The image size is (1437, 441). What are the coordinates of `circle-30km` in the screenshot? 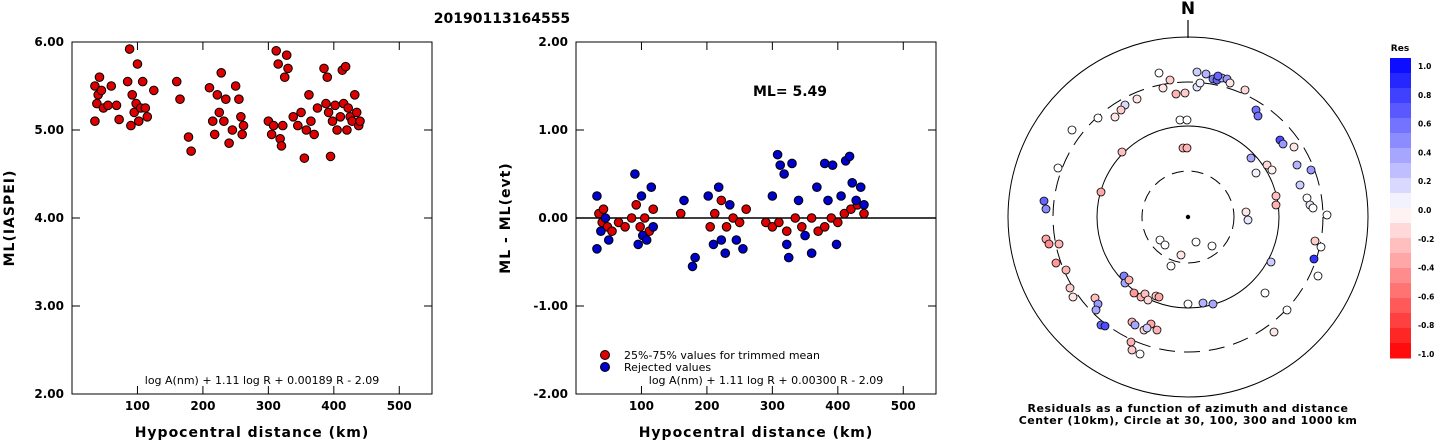 It's located at (1188, 217).